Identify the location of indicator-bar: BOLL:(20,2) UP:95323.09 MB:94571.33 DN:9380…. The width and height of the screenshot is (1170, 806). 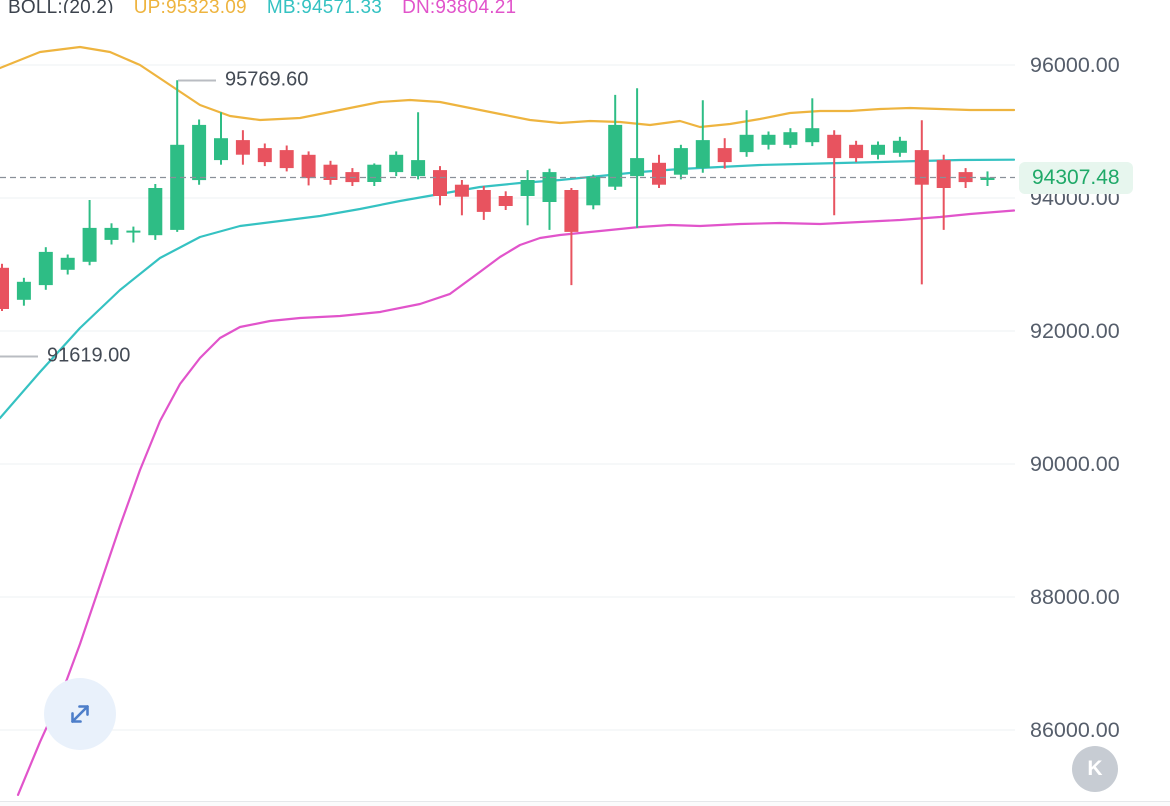
(505, 6).